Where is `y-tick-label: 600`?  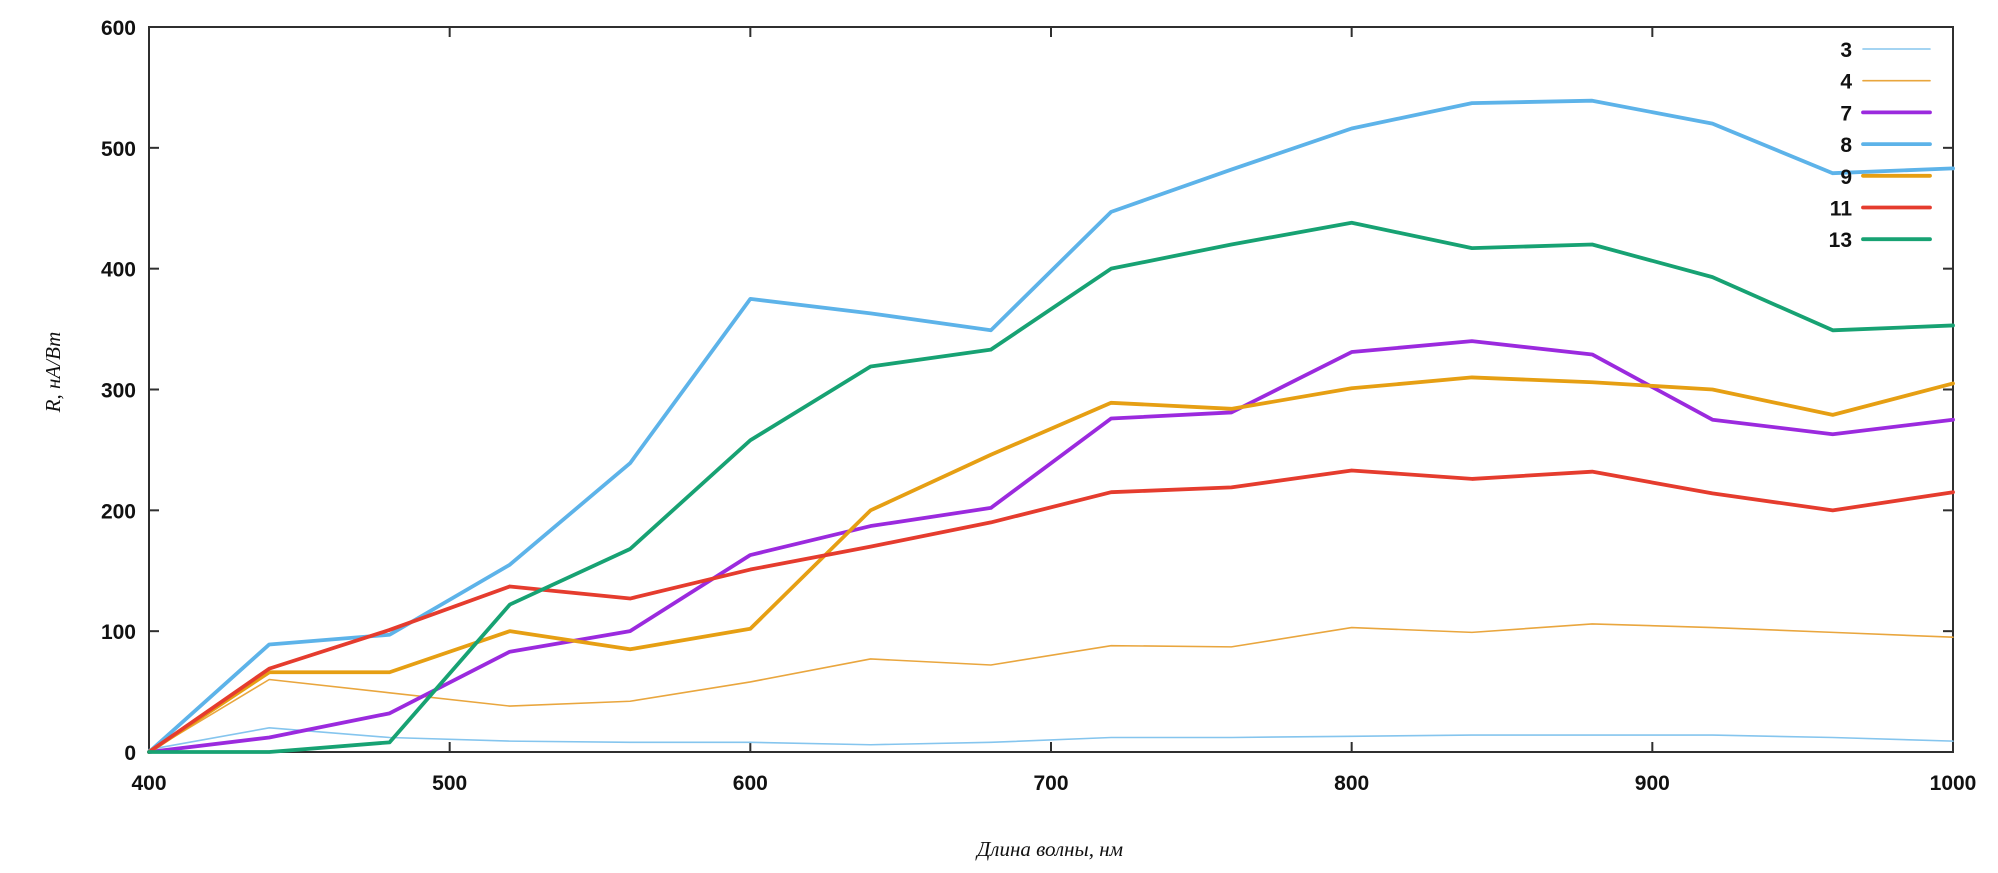
y-tick-label: 600 is located at coordinates (118, 28).